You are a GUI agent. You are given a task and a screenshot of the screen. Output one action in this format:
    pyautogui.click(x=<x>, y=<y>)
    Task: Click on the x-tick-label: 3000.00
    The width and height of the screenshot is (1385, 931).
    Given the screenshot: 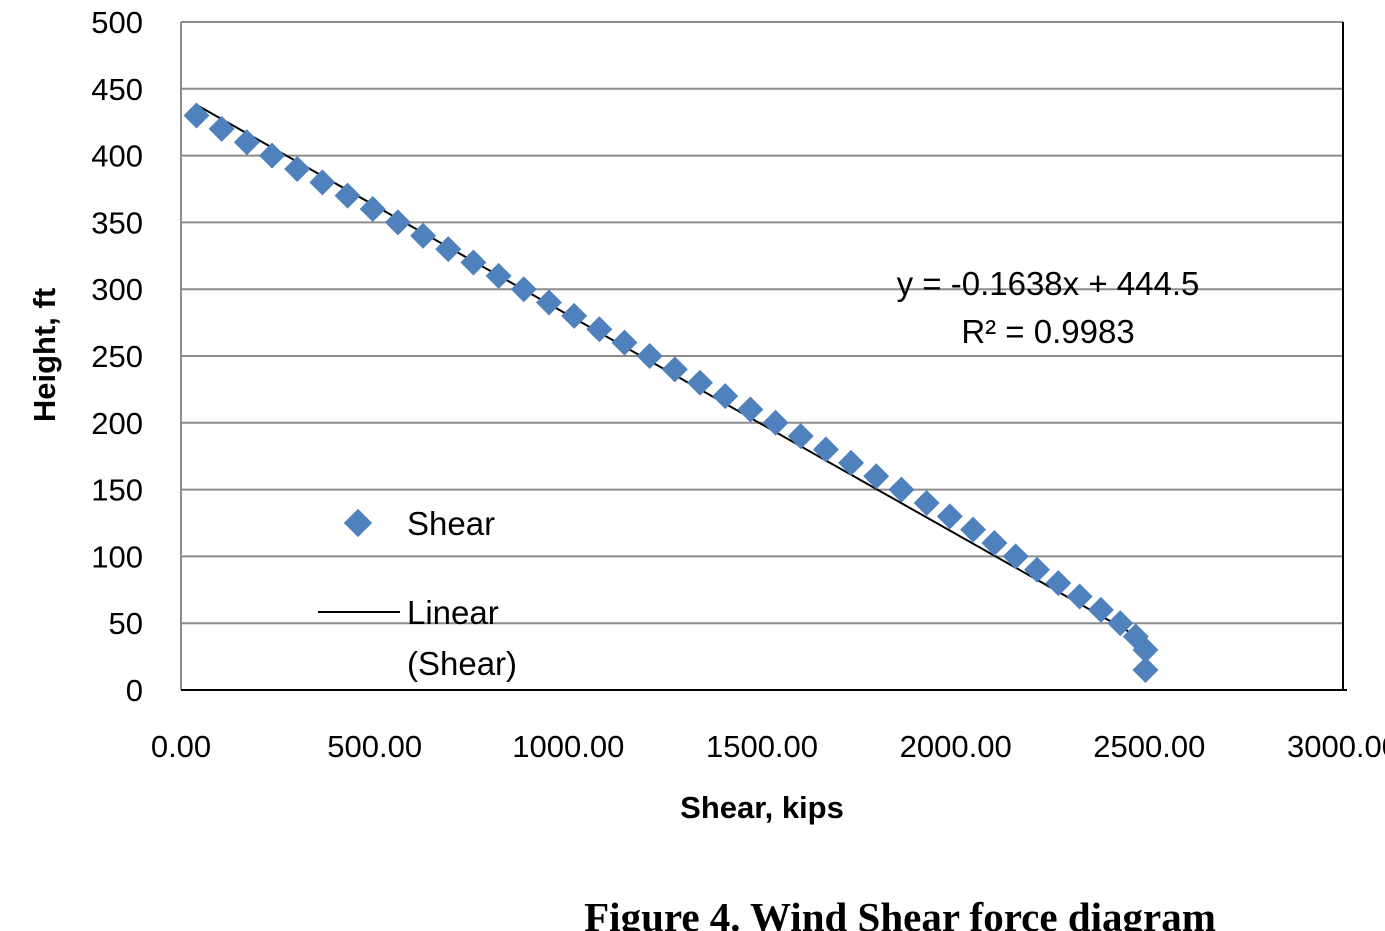 What is the action you would take?
    pyautogui.click(x=1336, y=746)
    